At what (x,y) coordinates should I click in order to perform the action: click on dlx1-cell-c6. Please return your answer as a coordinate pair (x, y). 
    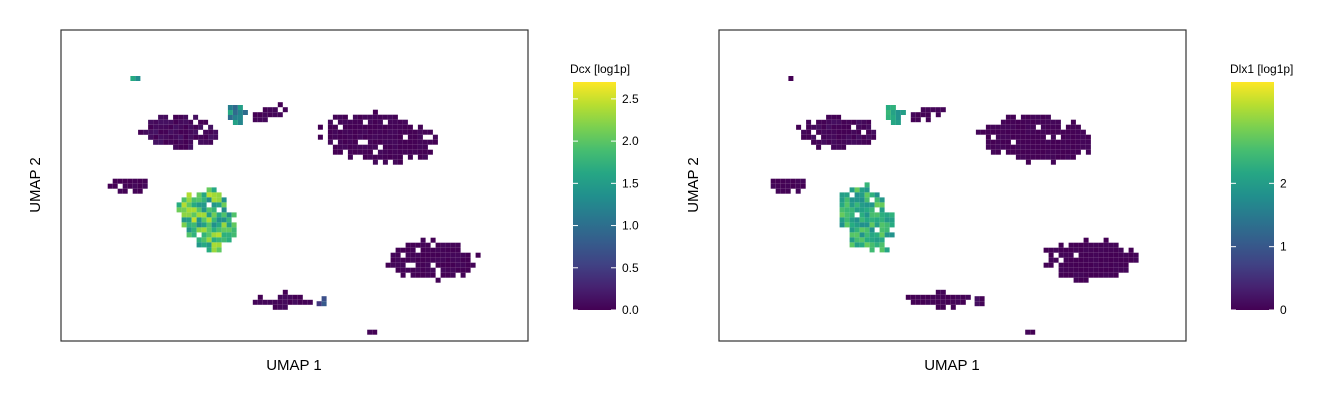
    Looking at the image, I should click on (938, 115).